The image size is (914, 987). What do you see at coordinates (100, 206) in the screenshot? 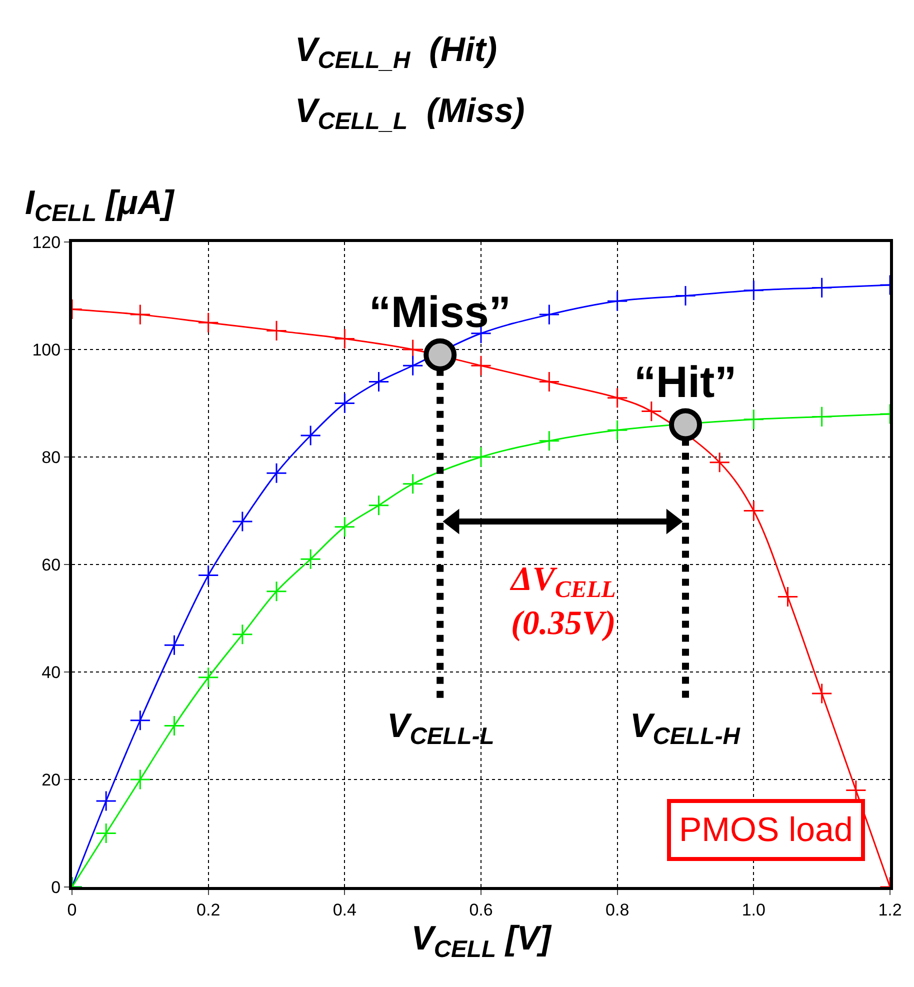
I see `y-axis-title: I$_{CELL}$ [μA]` at bounding box center [100, 206].